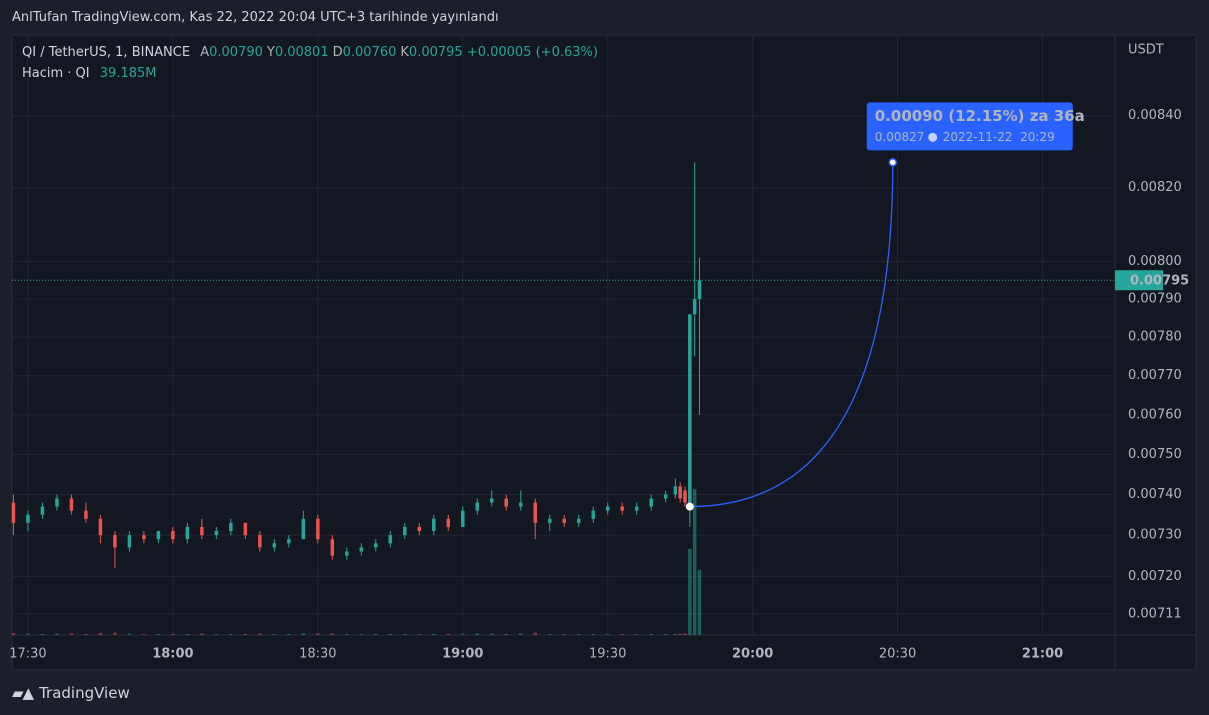  What do you see at coordinates (689, 506) in the screenshot?
I see `projection-start` at bounding box center [689, 506].